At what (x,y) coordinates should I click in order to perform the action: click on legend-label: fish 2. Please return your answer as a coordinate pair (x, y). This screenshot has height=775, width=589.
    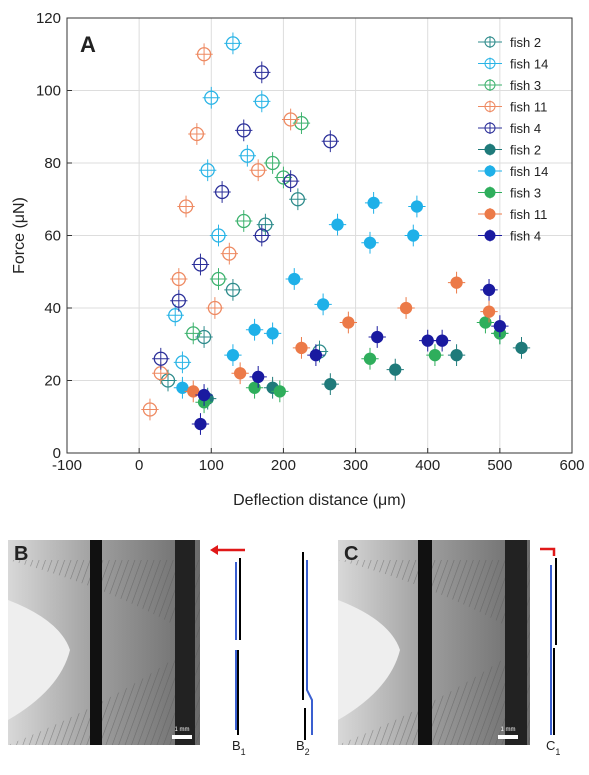
    Looking at the image, I should click on (525, 42).